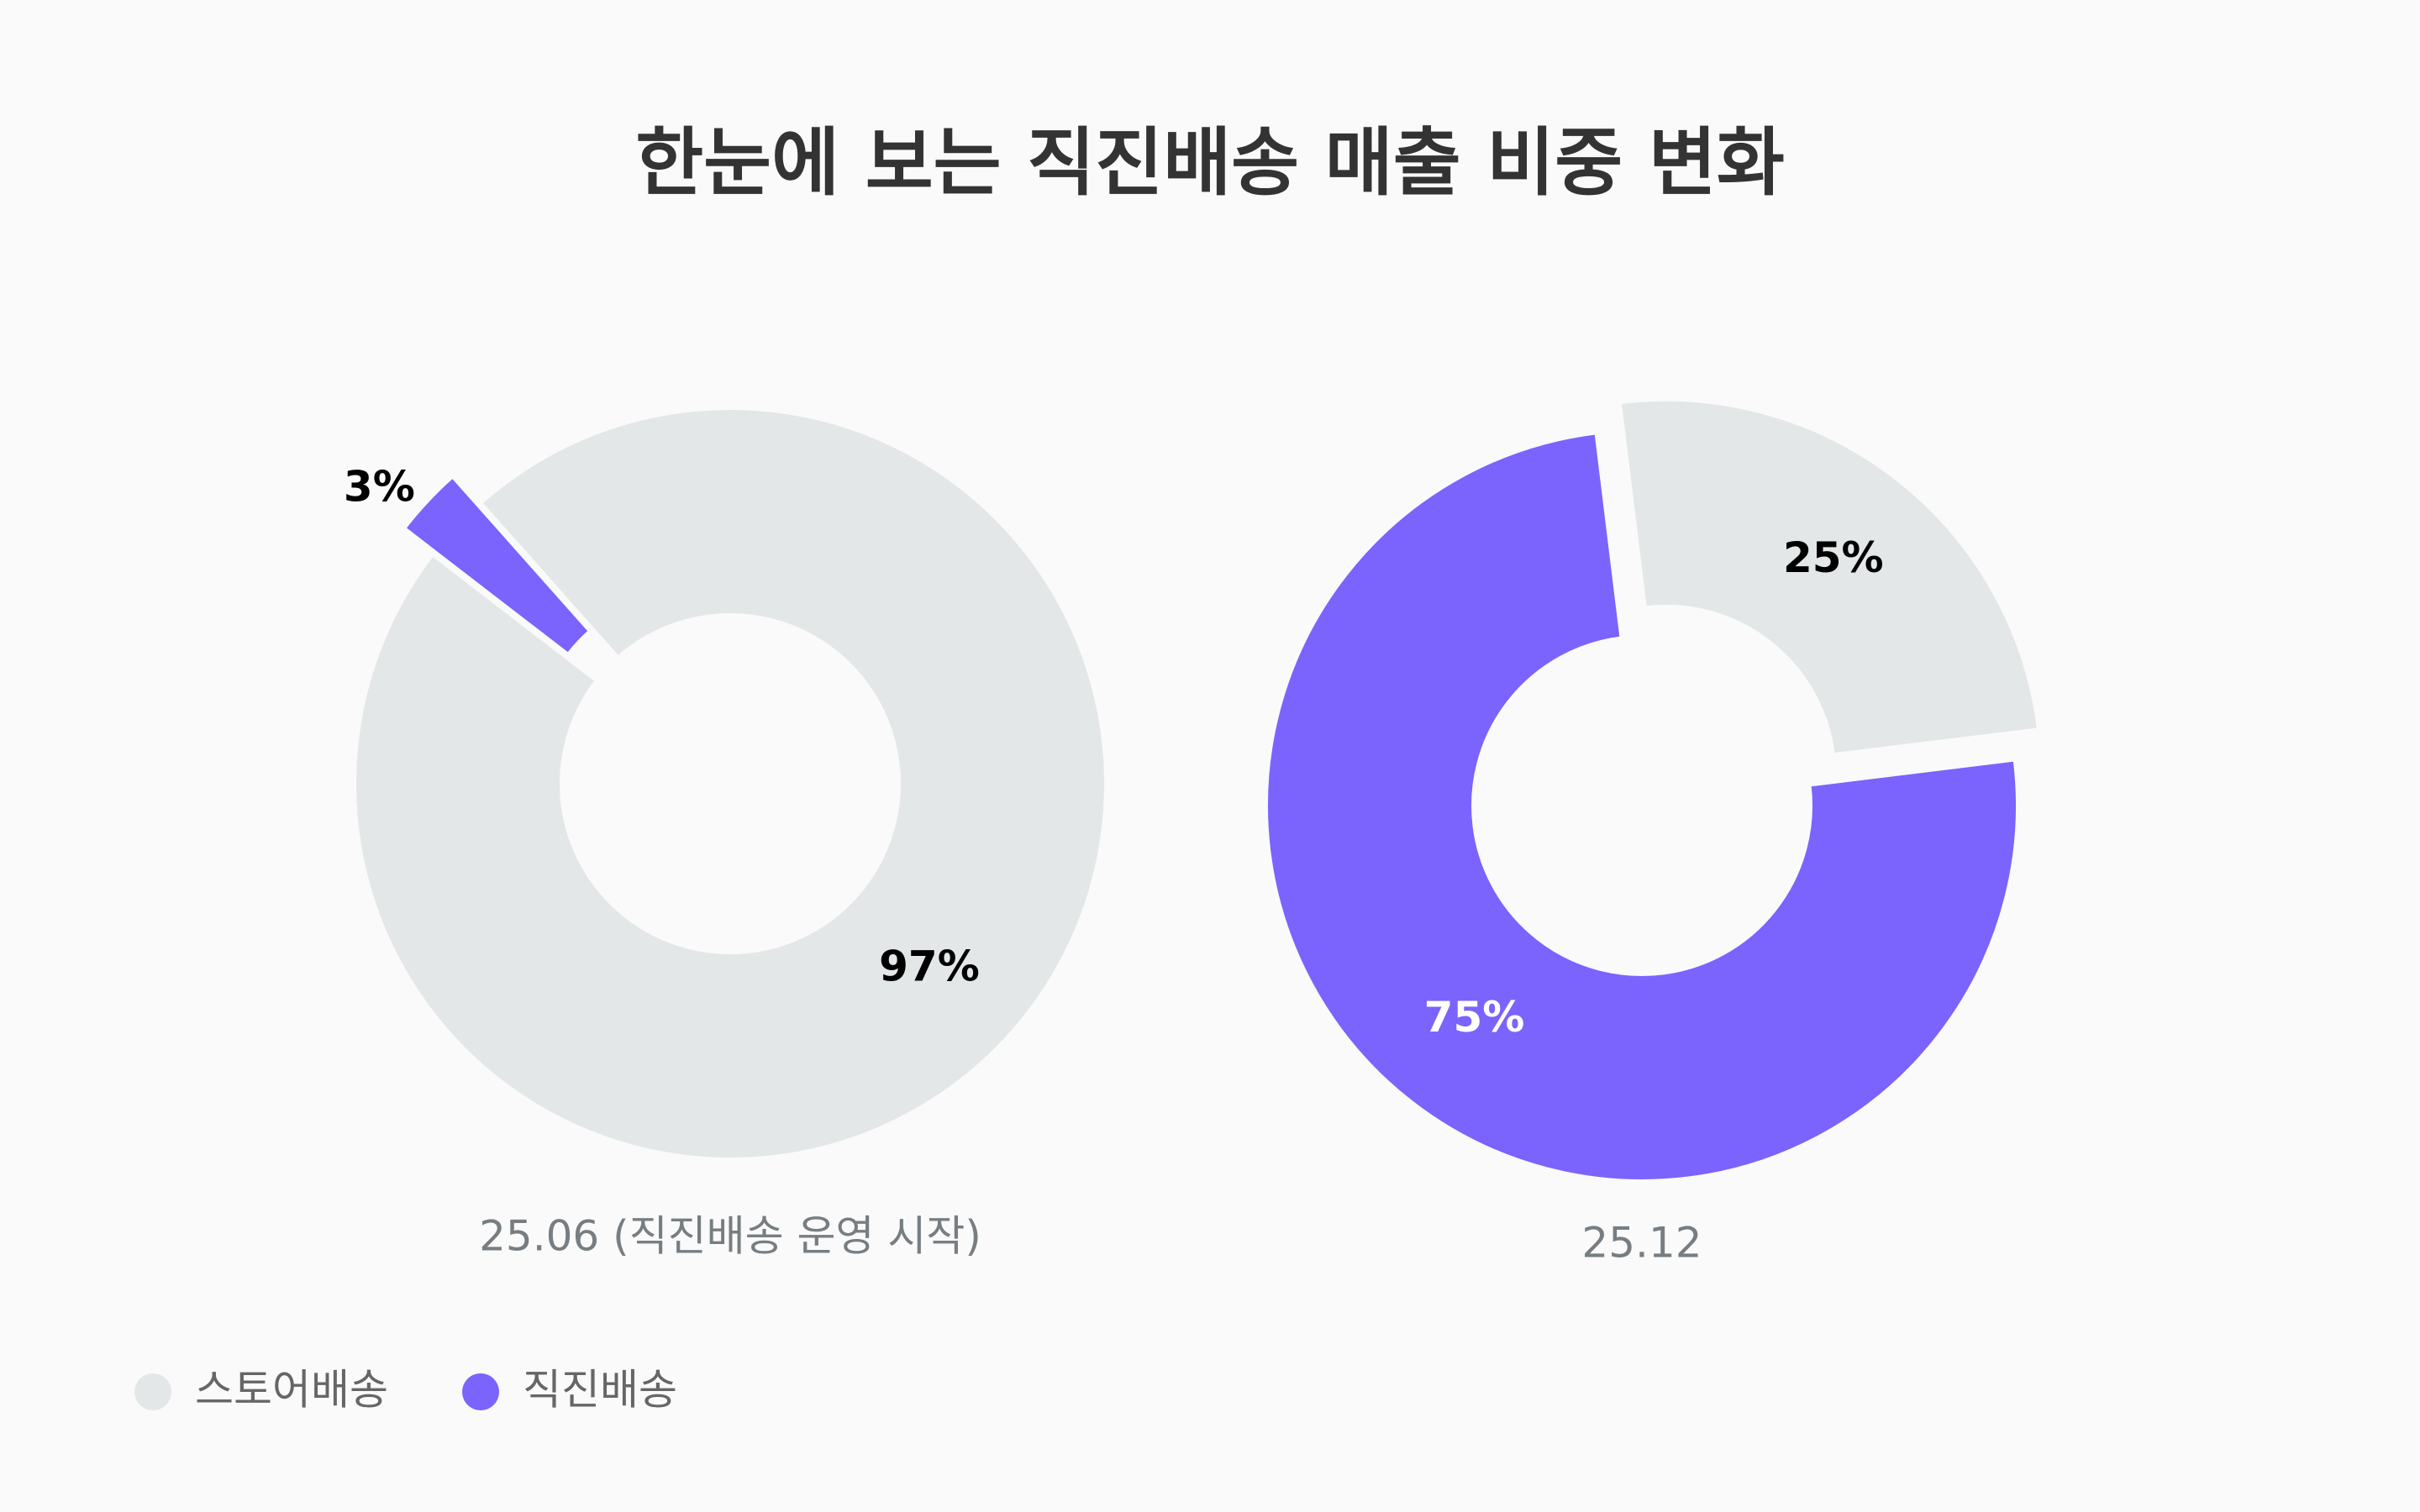 This screenshot has width=2420, height=1512. Describe the element at coordinates (1642, 1243) in the screenshot. I see `subtitle: 25.12` at that location.